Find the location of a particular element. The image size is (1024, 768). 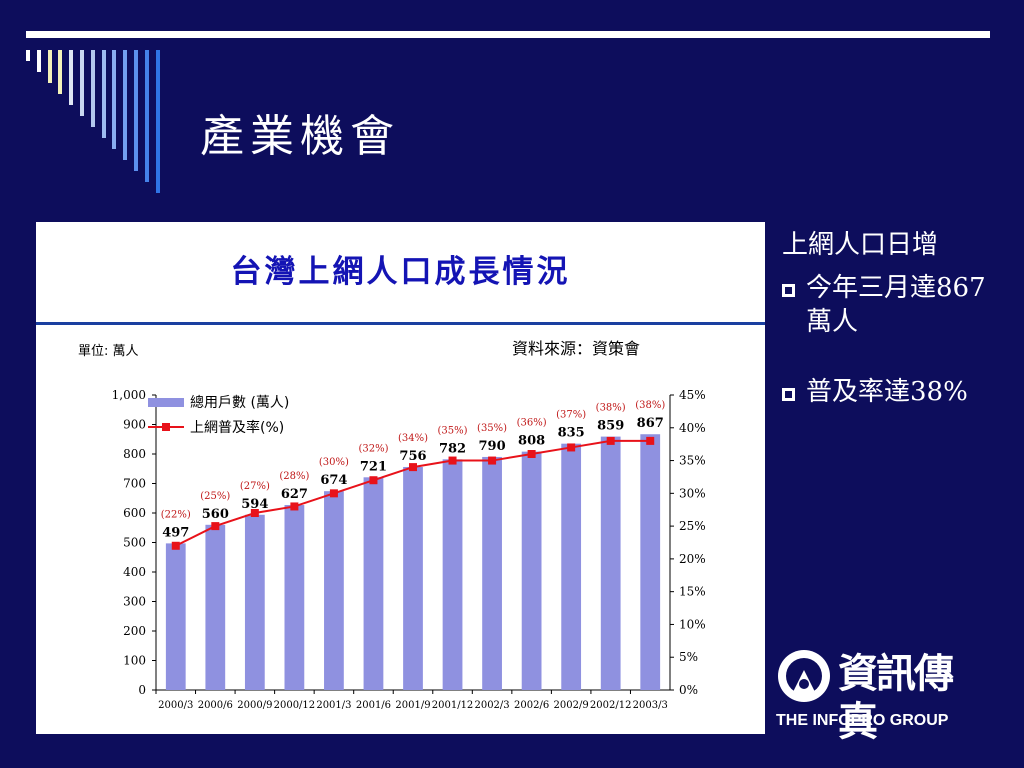

line-value-label: (35%) is located at coordinates (492, 428).